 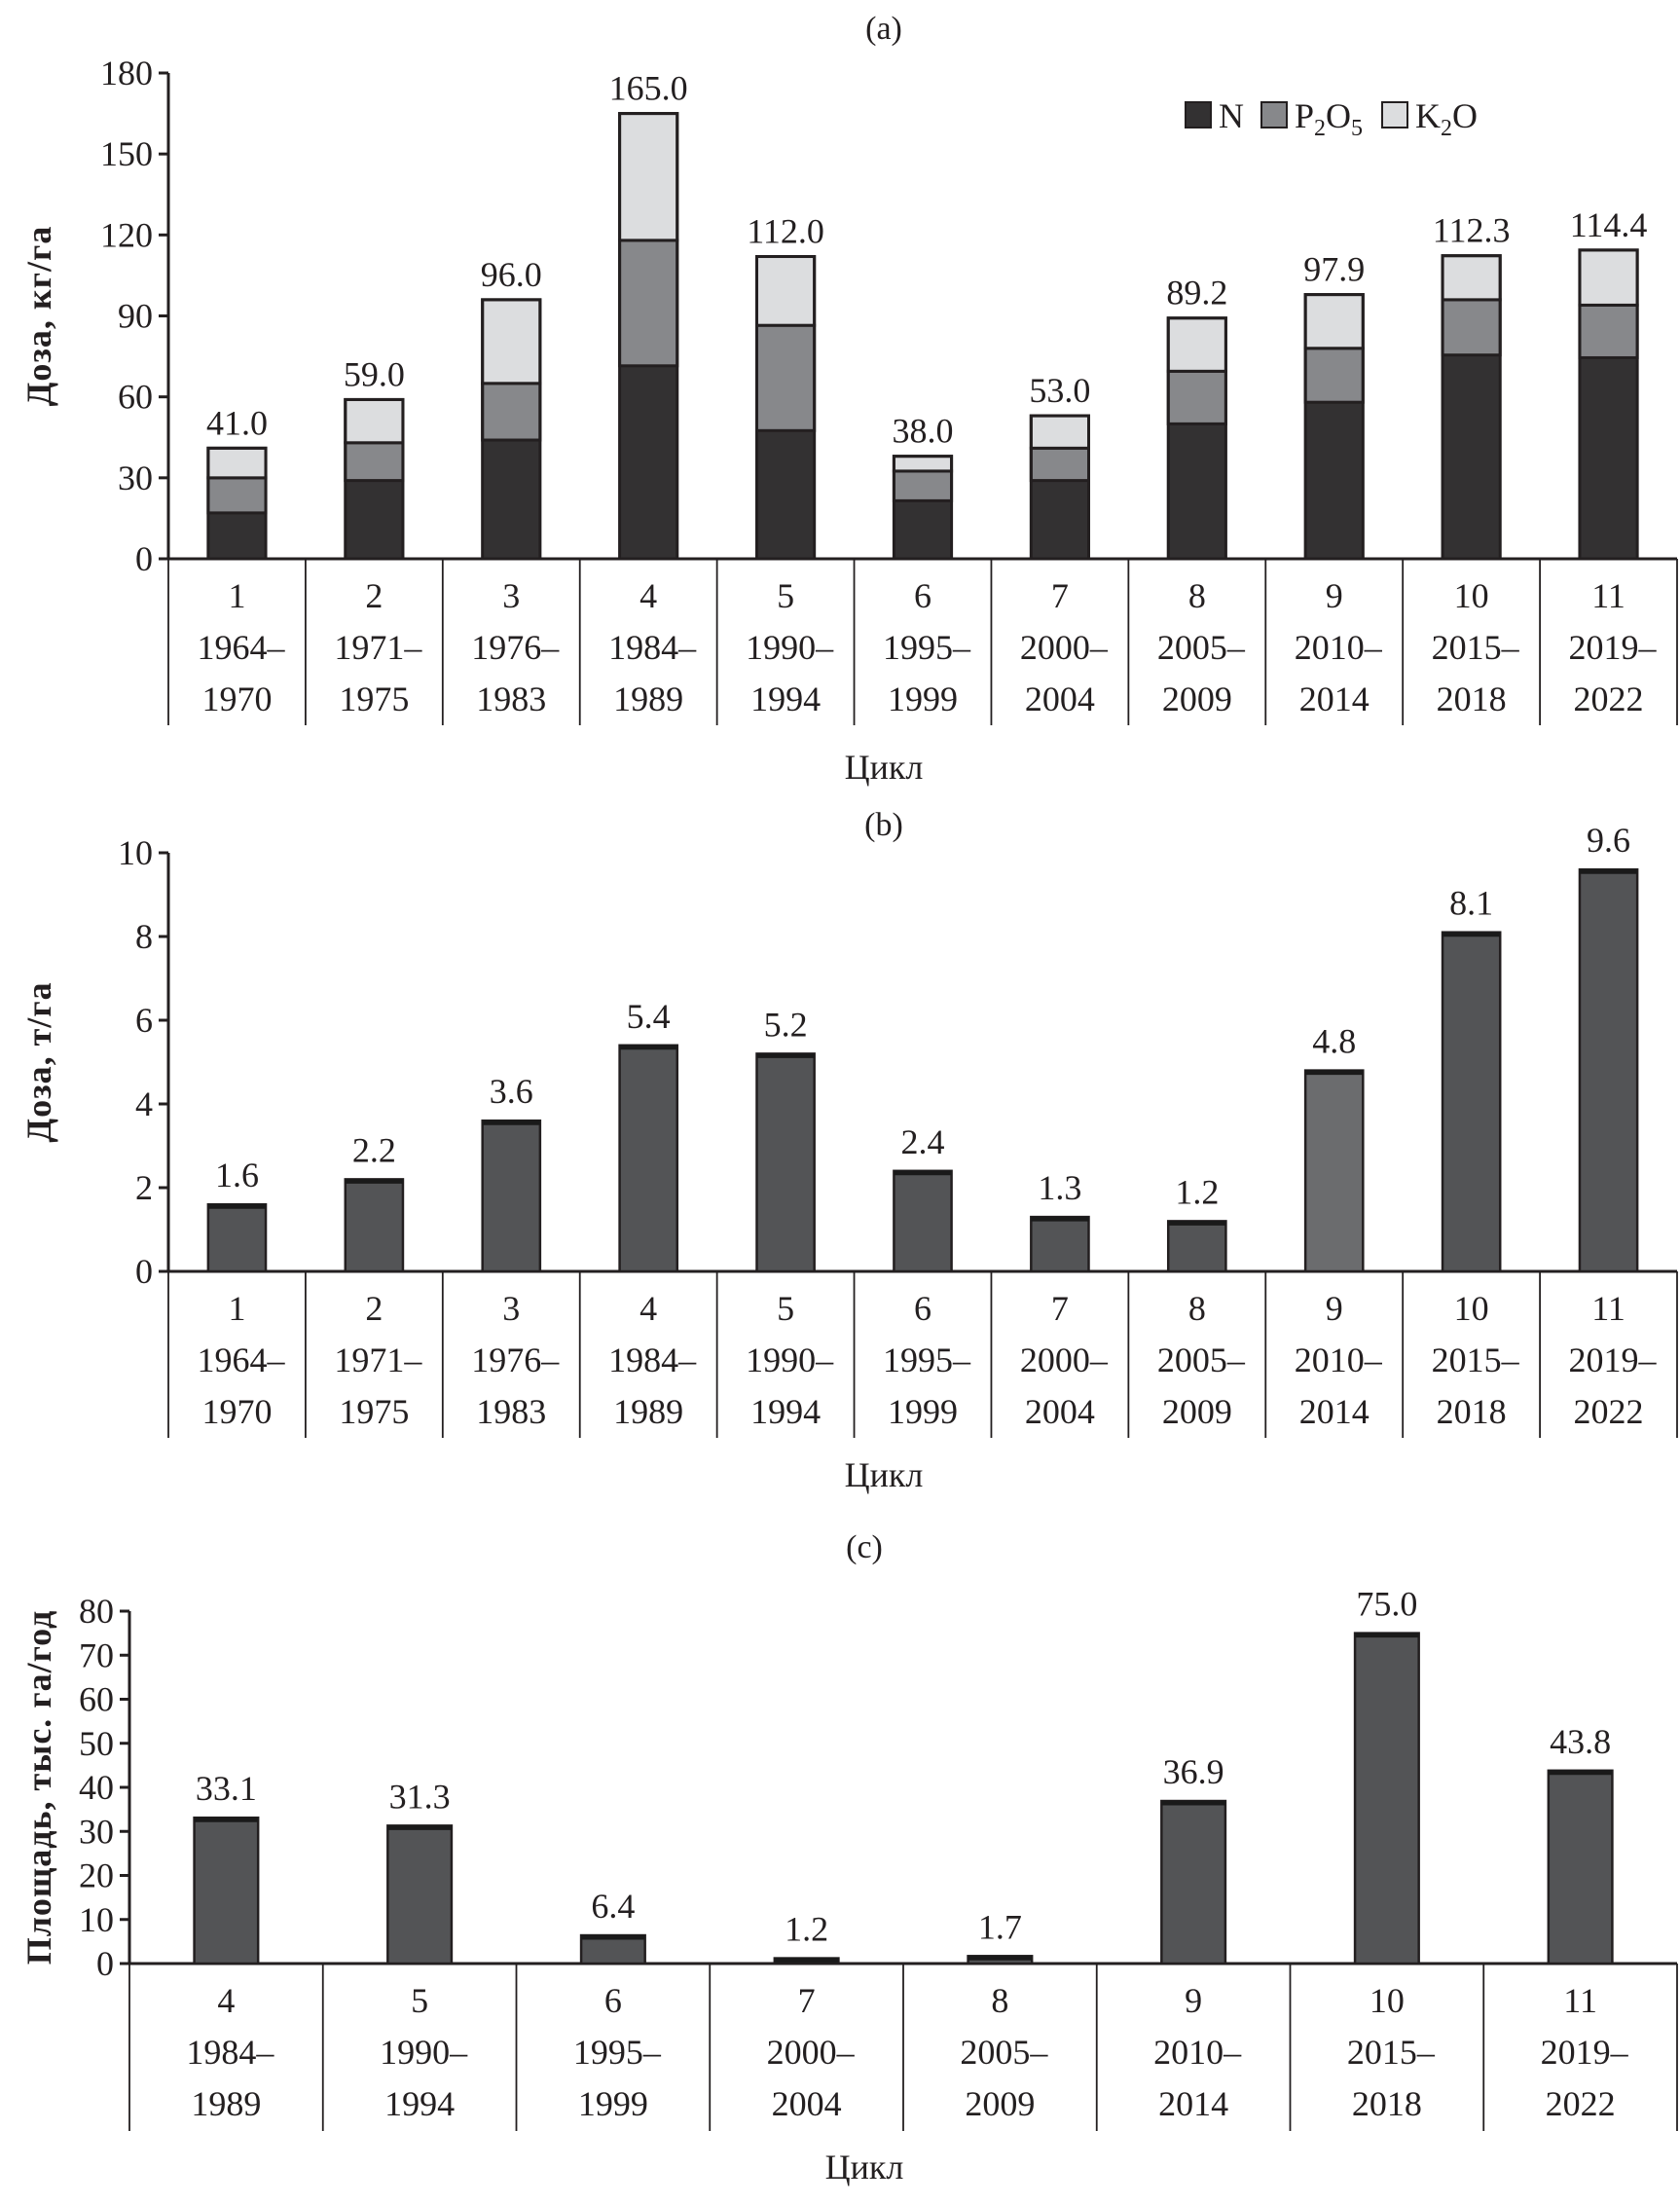 I want to click on y-axis-title: Доза, т/га, so click(x=38, y=1061).